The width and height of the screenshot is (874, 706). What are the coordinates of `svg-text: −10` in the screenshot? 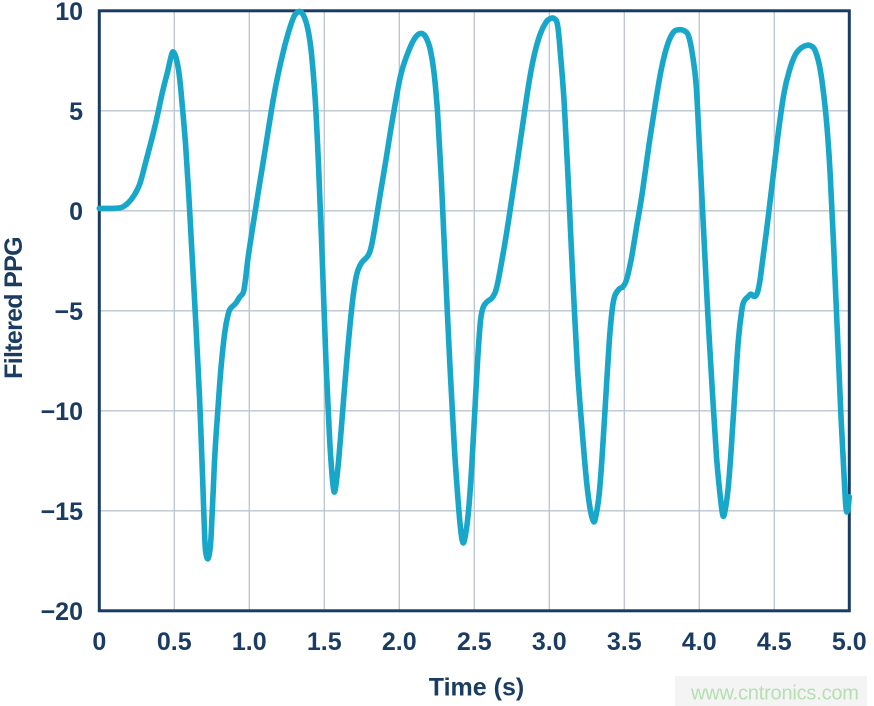 It's located at (62, 412).